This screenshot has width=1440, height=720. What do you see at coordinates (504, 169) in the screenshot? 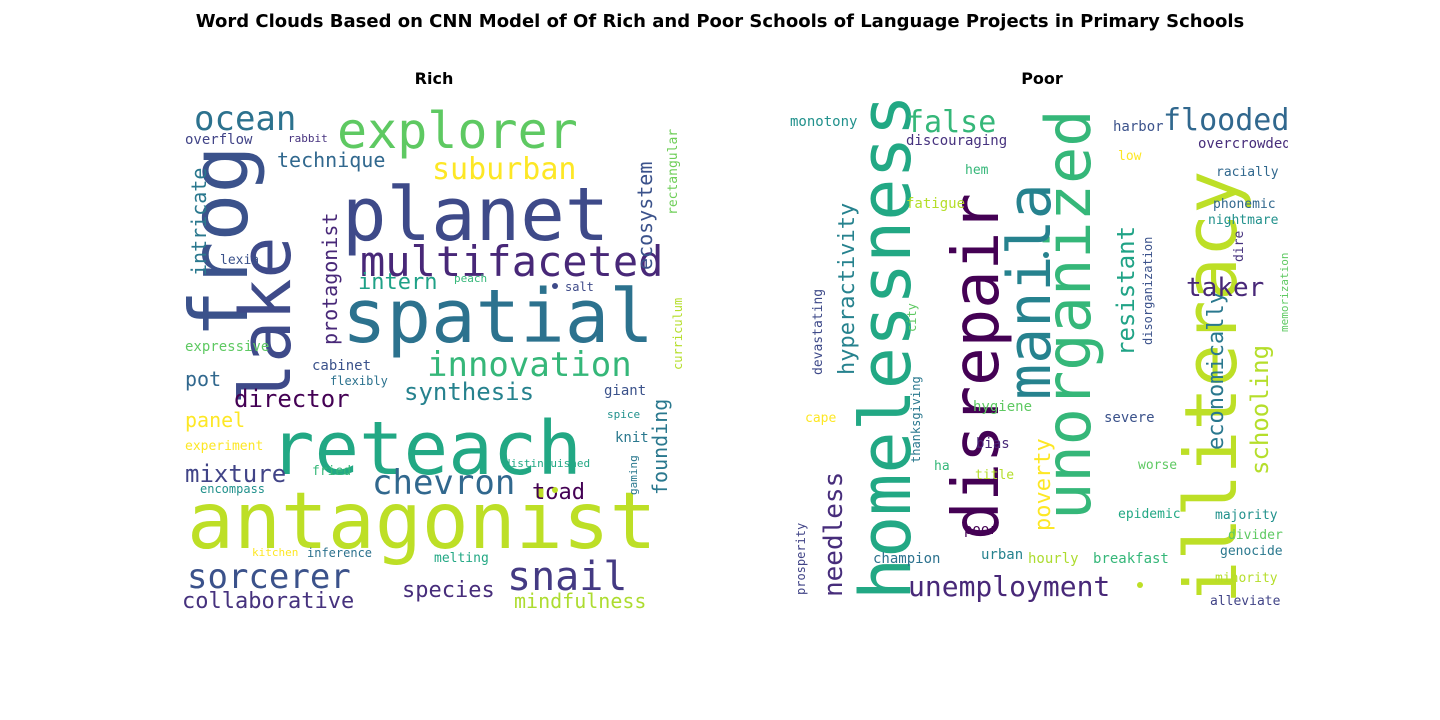
I see `rich-word-suburban: suburban` at bounding box center [504, 169].